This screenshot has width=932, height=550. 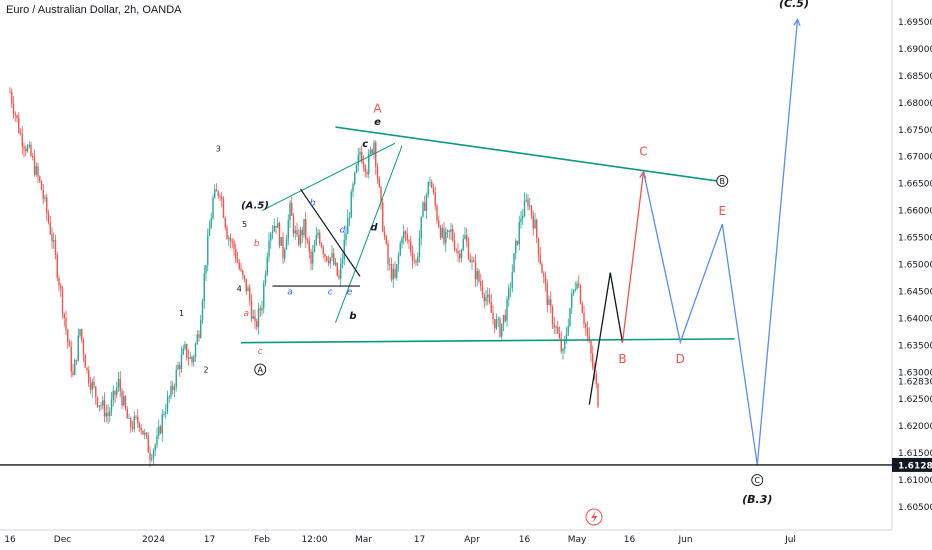 I want to click on y-tick-label: 1.62500, so click(x=915, y=400).